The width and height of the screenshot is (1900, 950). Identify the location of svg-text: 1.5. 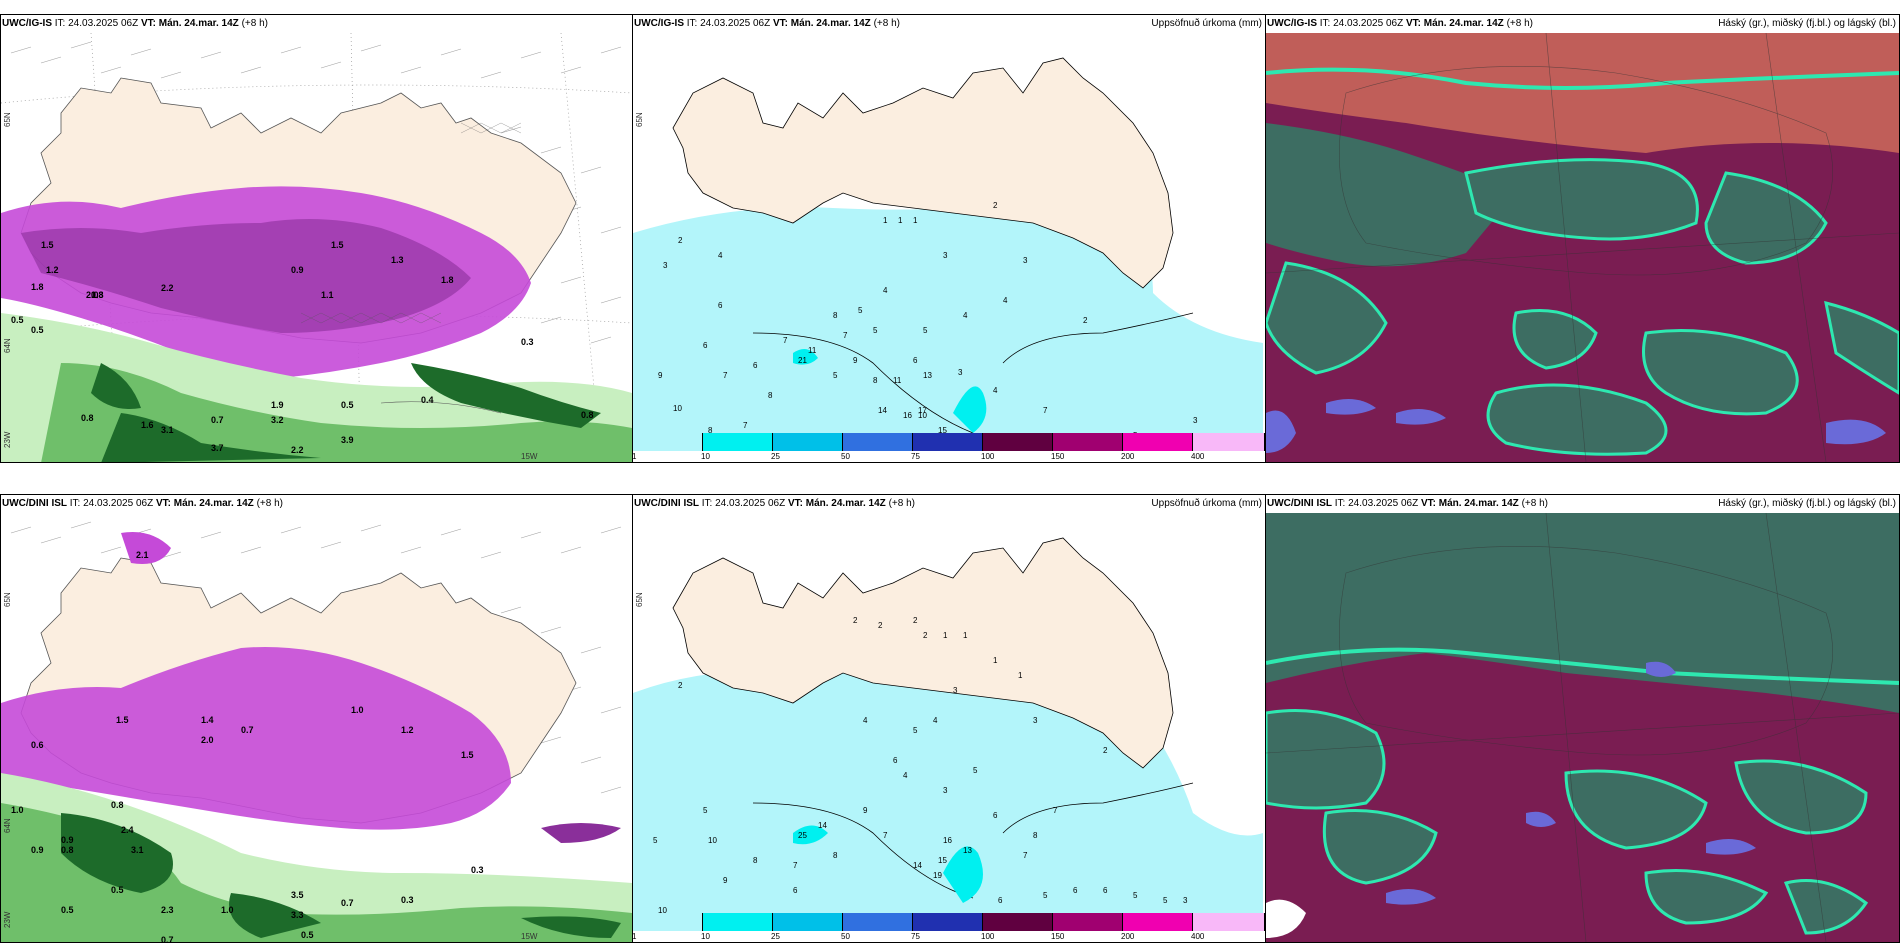
(467, 755).